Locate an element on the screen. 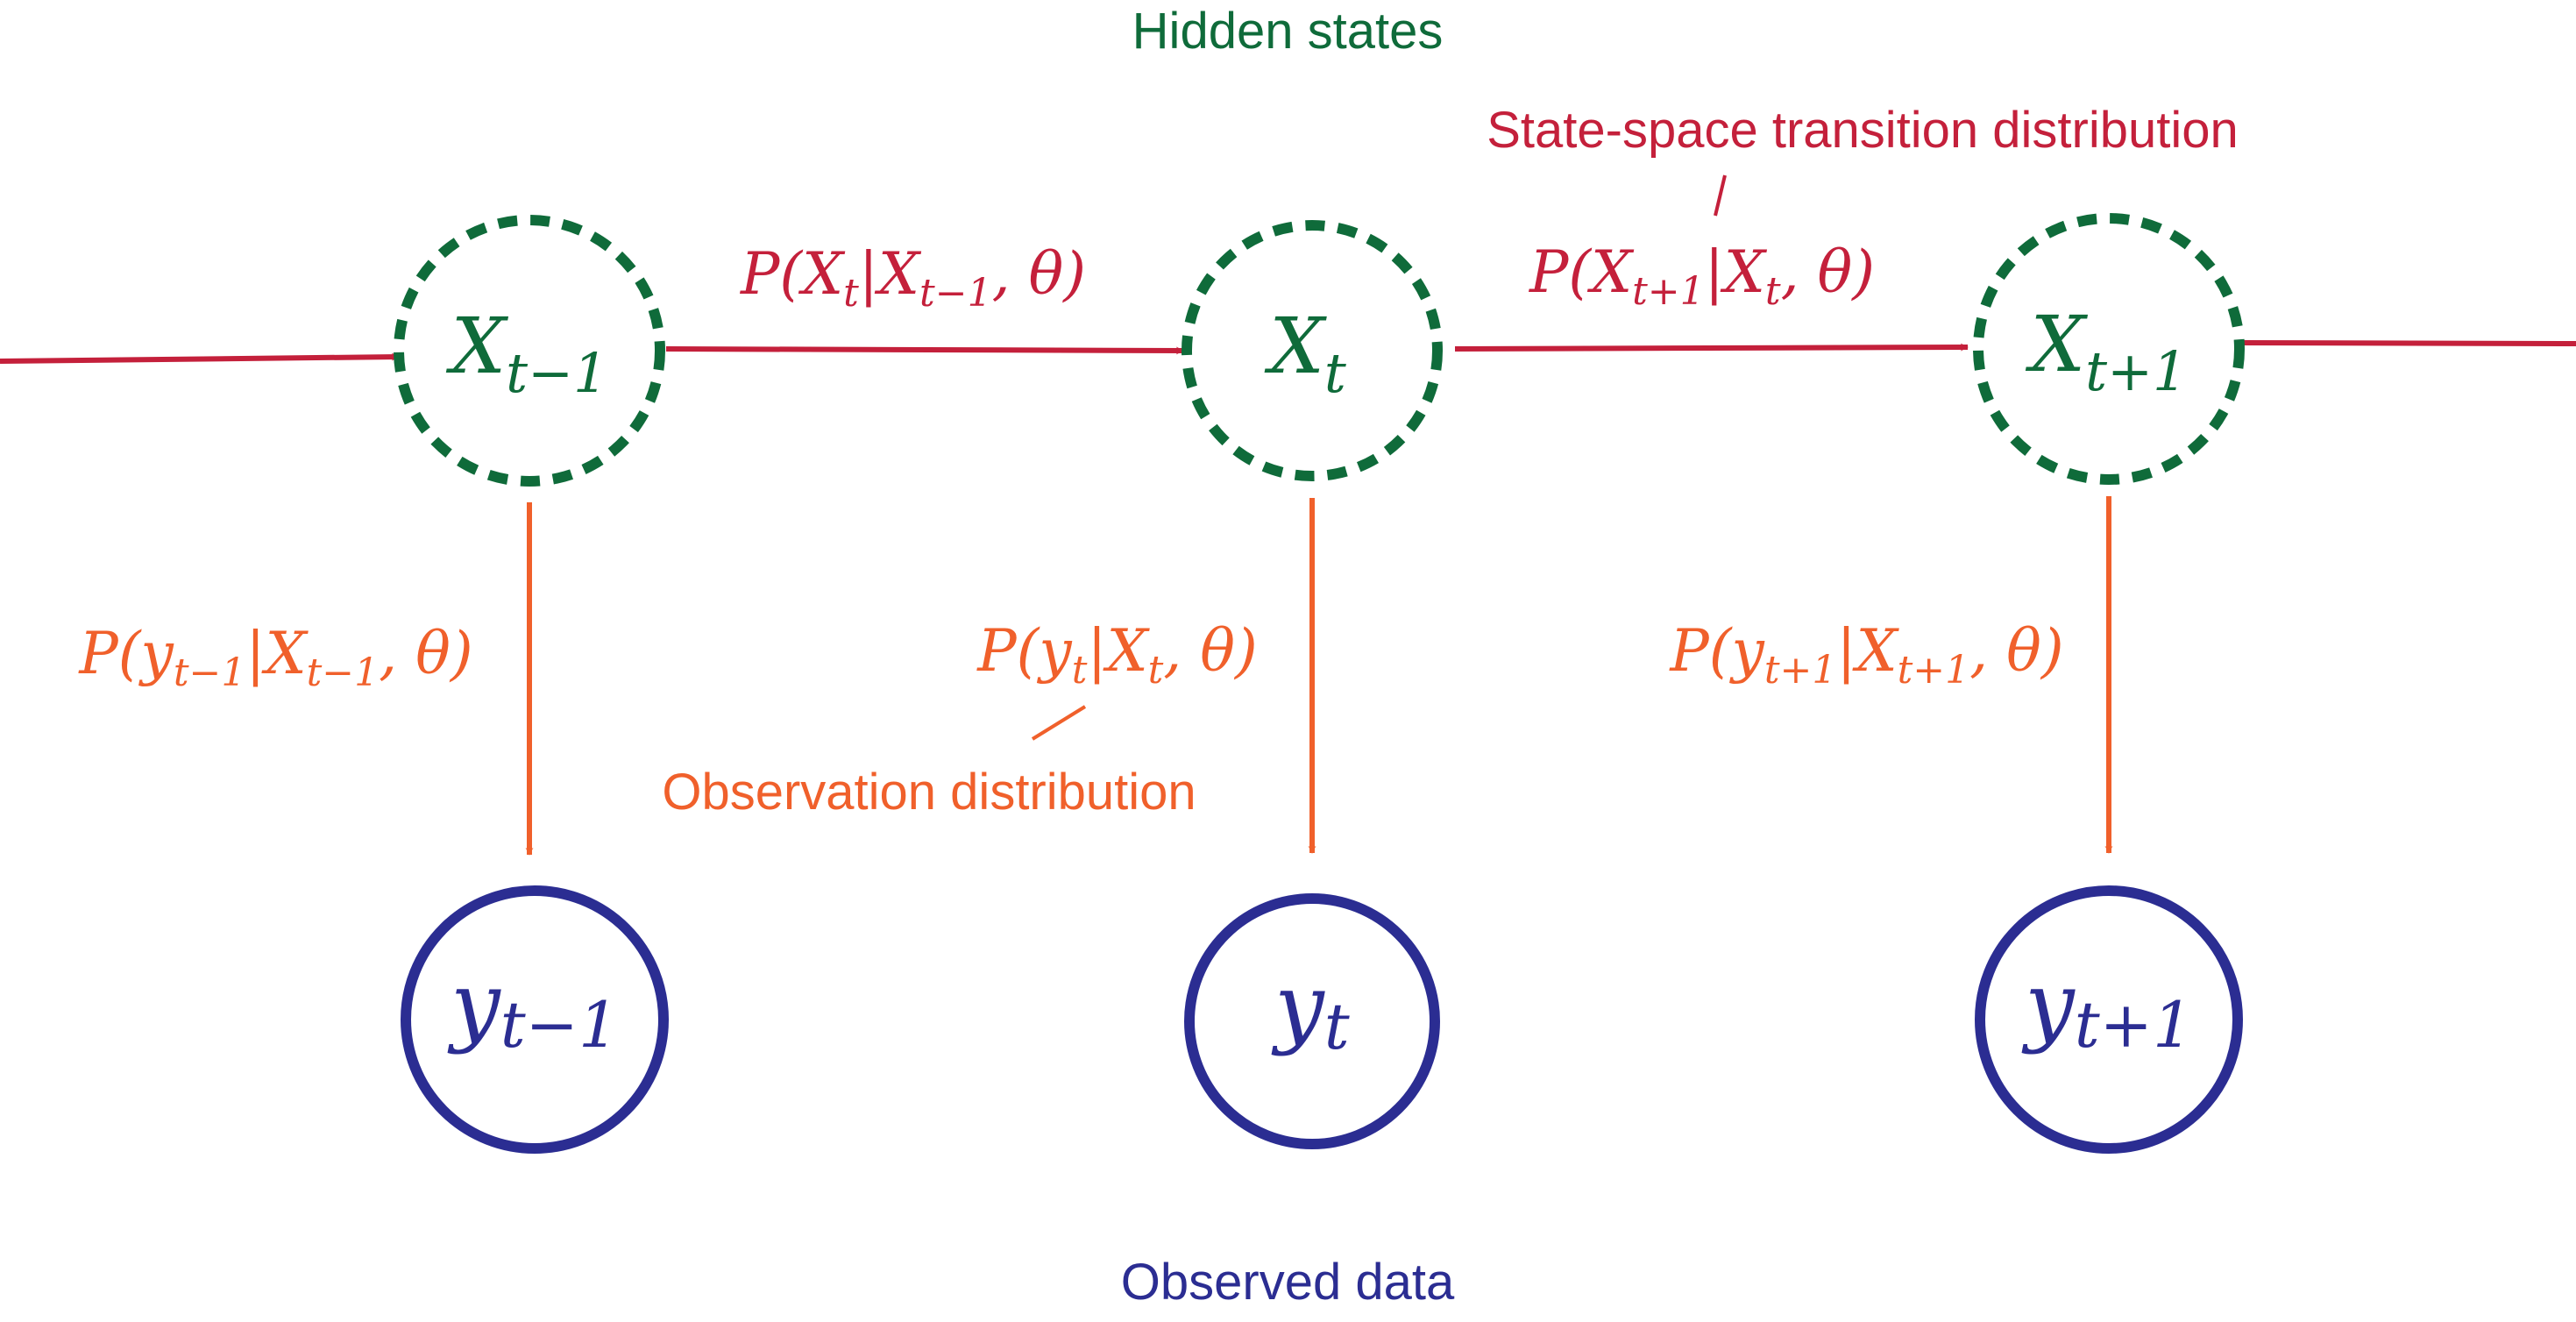 This screenshot has width=2576, height=1322. hidden-node-label: Xt is located at coordinates (1305, 353).